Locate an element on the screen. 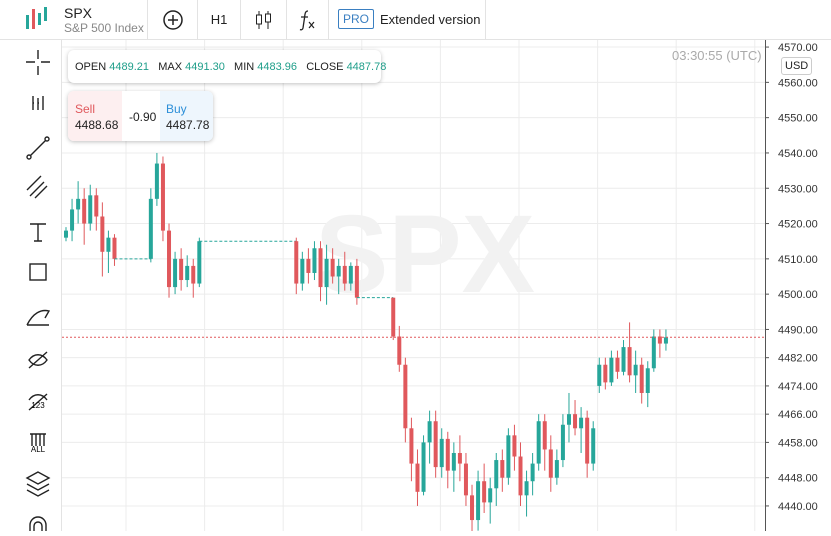  label: CLOSE is located at coordinates (325, 67).